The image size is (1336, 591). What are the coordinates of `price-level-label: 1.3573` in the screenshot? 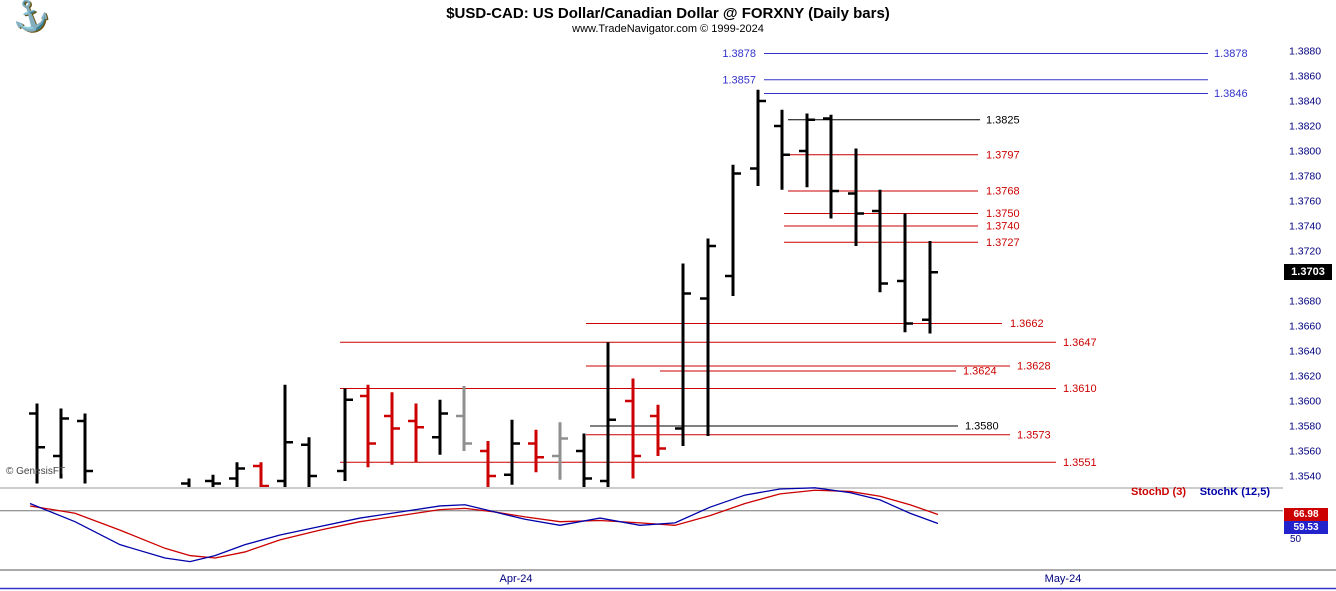 It's located at (1034, 435).